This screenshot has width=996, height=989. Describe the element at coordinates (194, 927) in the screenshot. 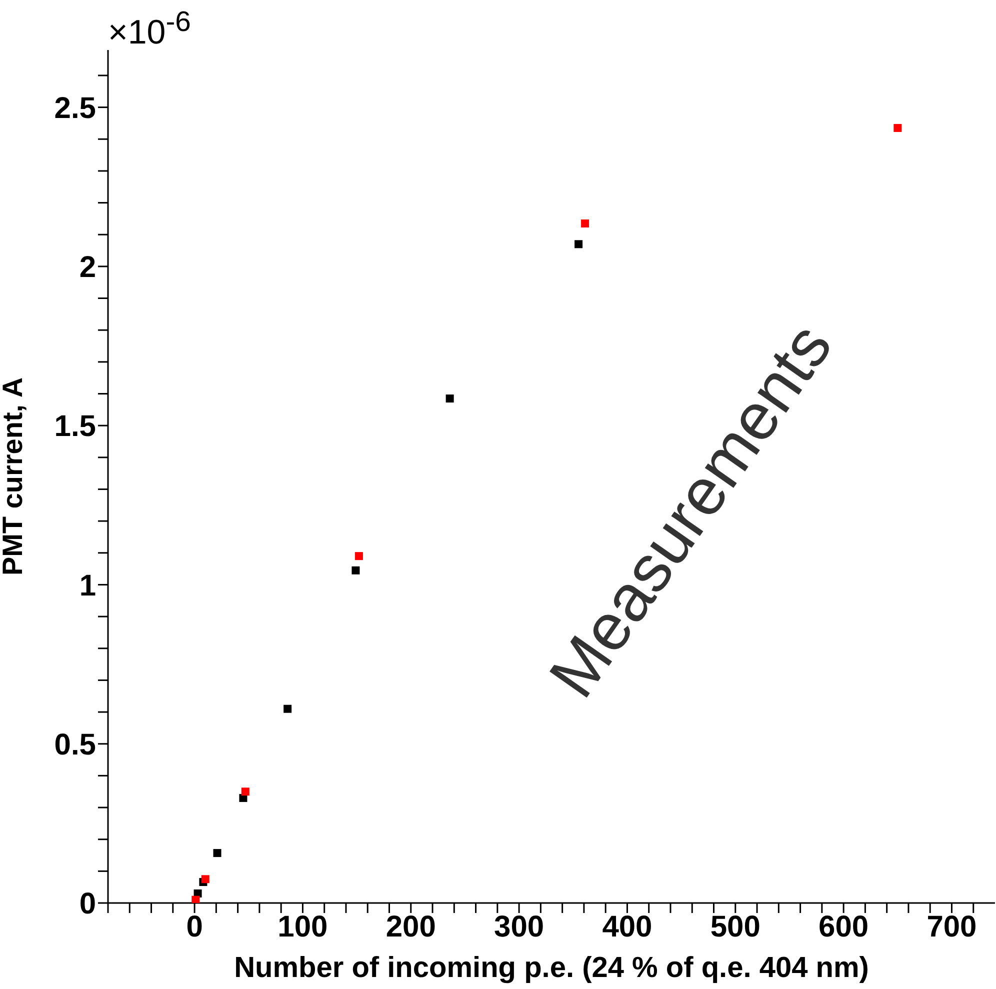

I see `x-tick-label: 0` at that location.